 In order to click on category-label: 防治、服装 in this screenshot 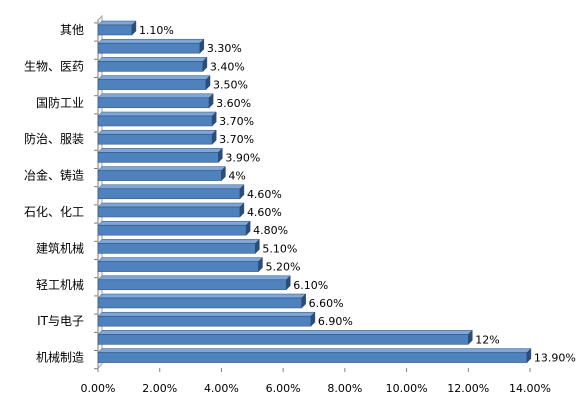, I will do `click(54, 138)`.